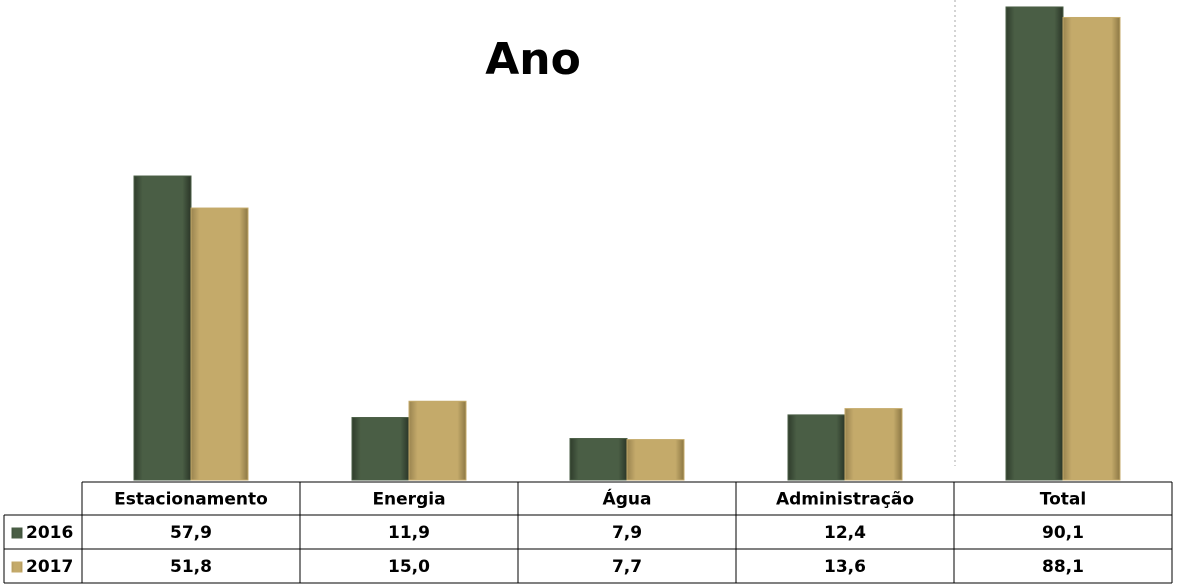  I want to click on data-cell: 90,1, so click(1063, 533).